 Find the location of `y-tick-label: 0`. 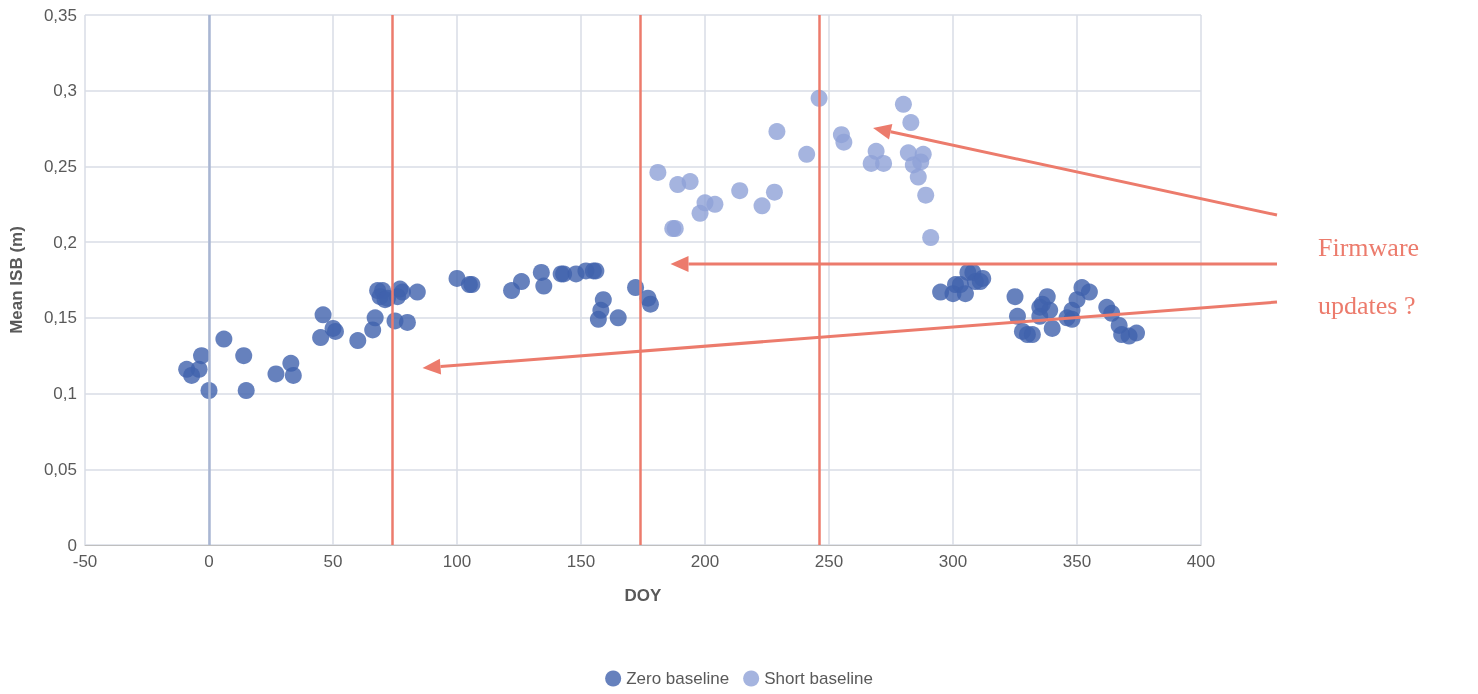

y-tick-label: 0 is located at coordinates (72, 545).